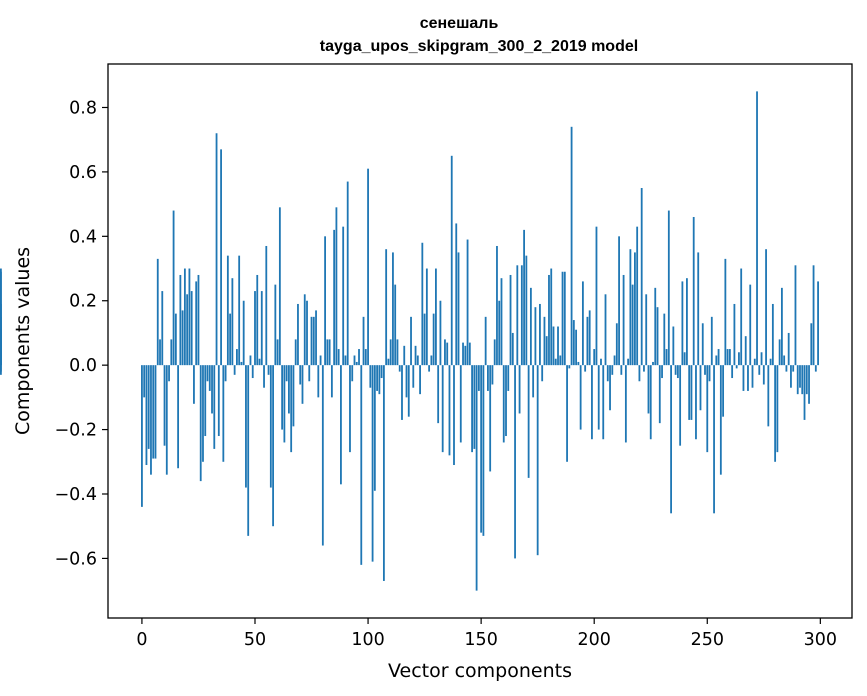  I want to click on x-tick-label: 50, so click(255, 640).